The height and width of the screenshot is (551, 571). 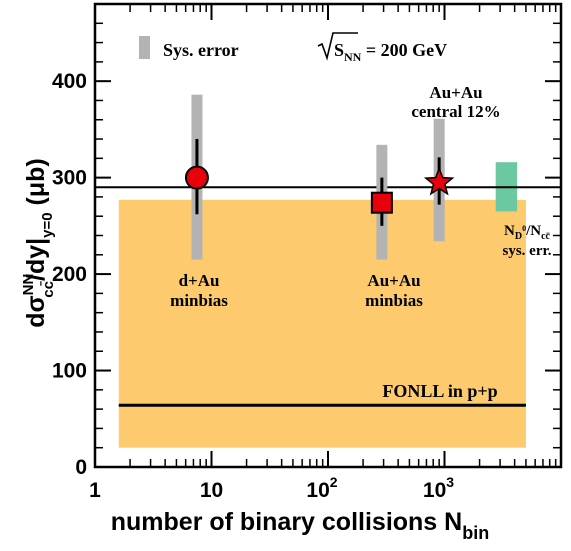 I want to click on y-tick-label: 300, so click(x=69, y=178).